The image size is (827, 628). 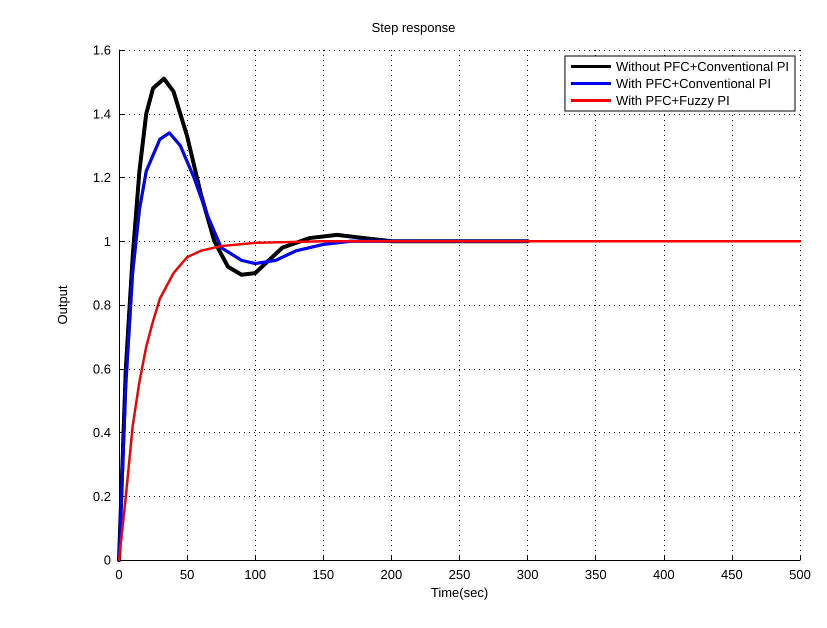 I want to click on x-tick-label: 400, so click(x=663, y=574).